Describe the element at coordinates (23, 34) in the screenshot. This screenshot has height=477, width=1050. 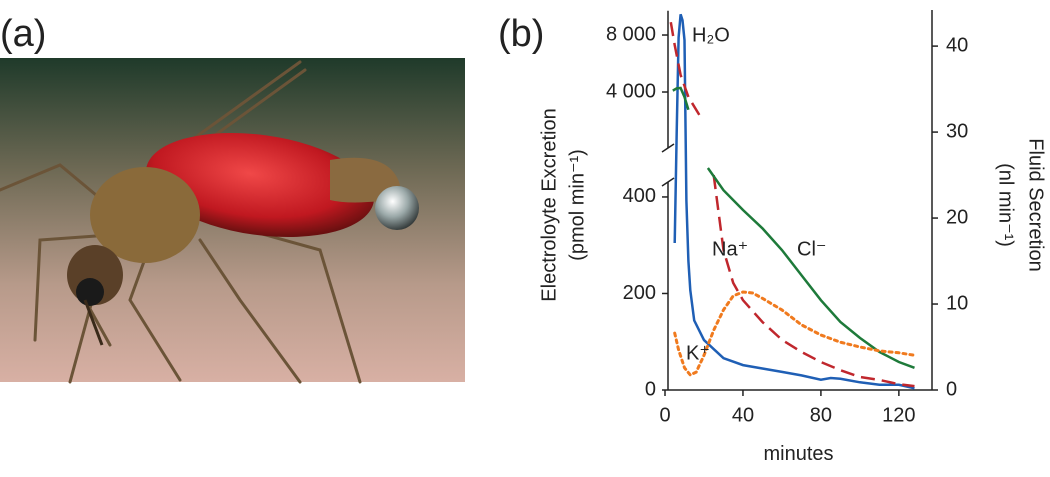
I see `panel-label: (a)` at that location.